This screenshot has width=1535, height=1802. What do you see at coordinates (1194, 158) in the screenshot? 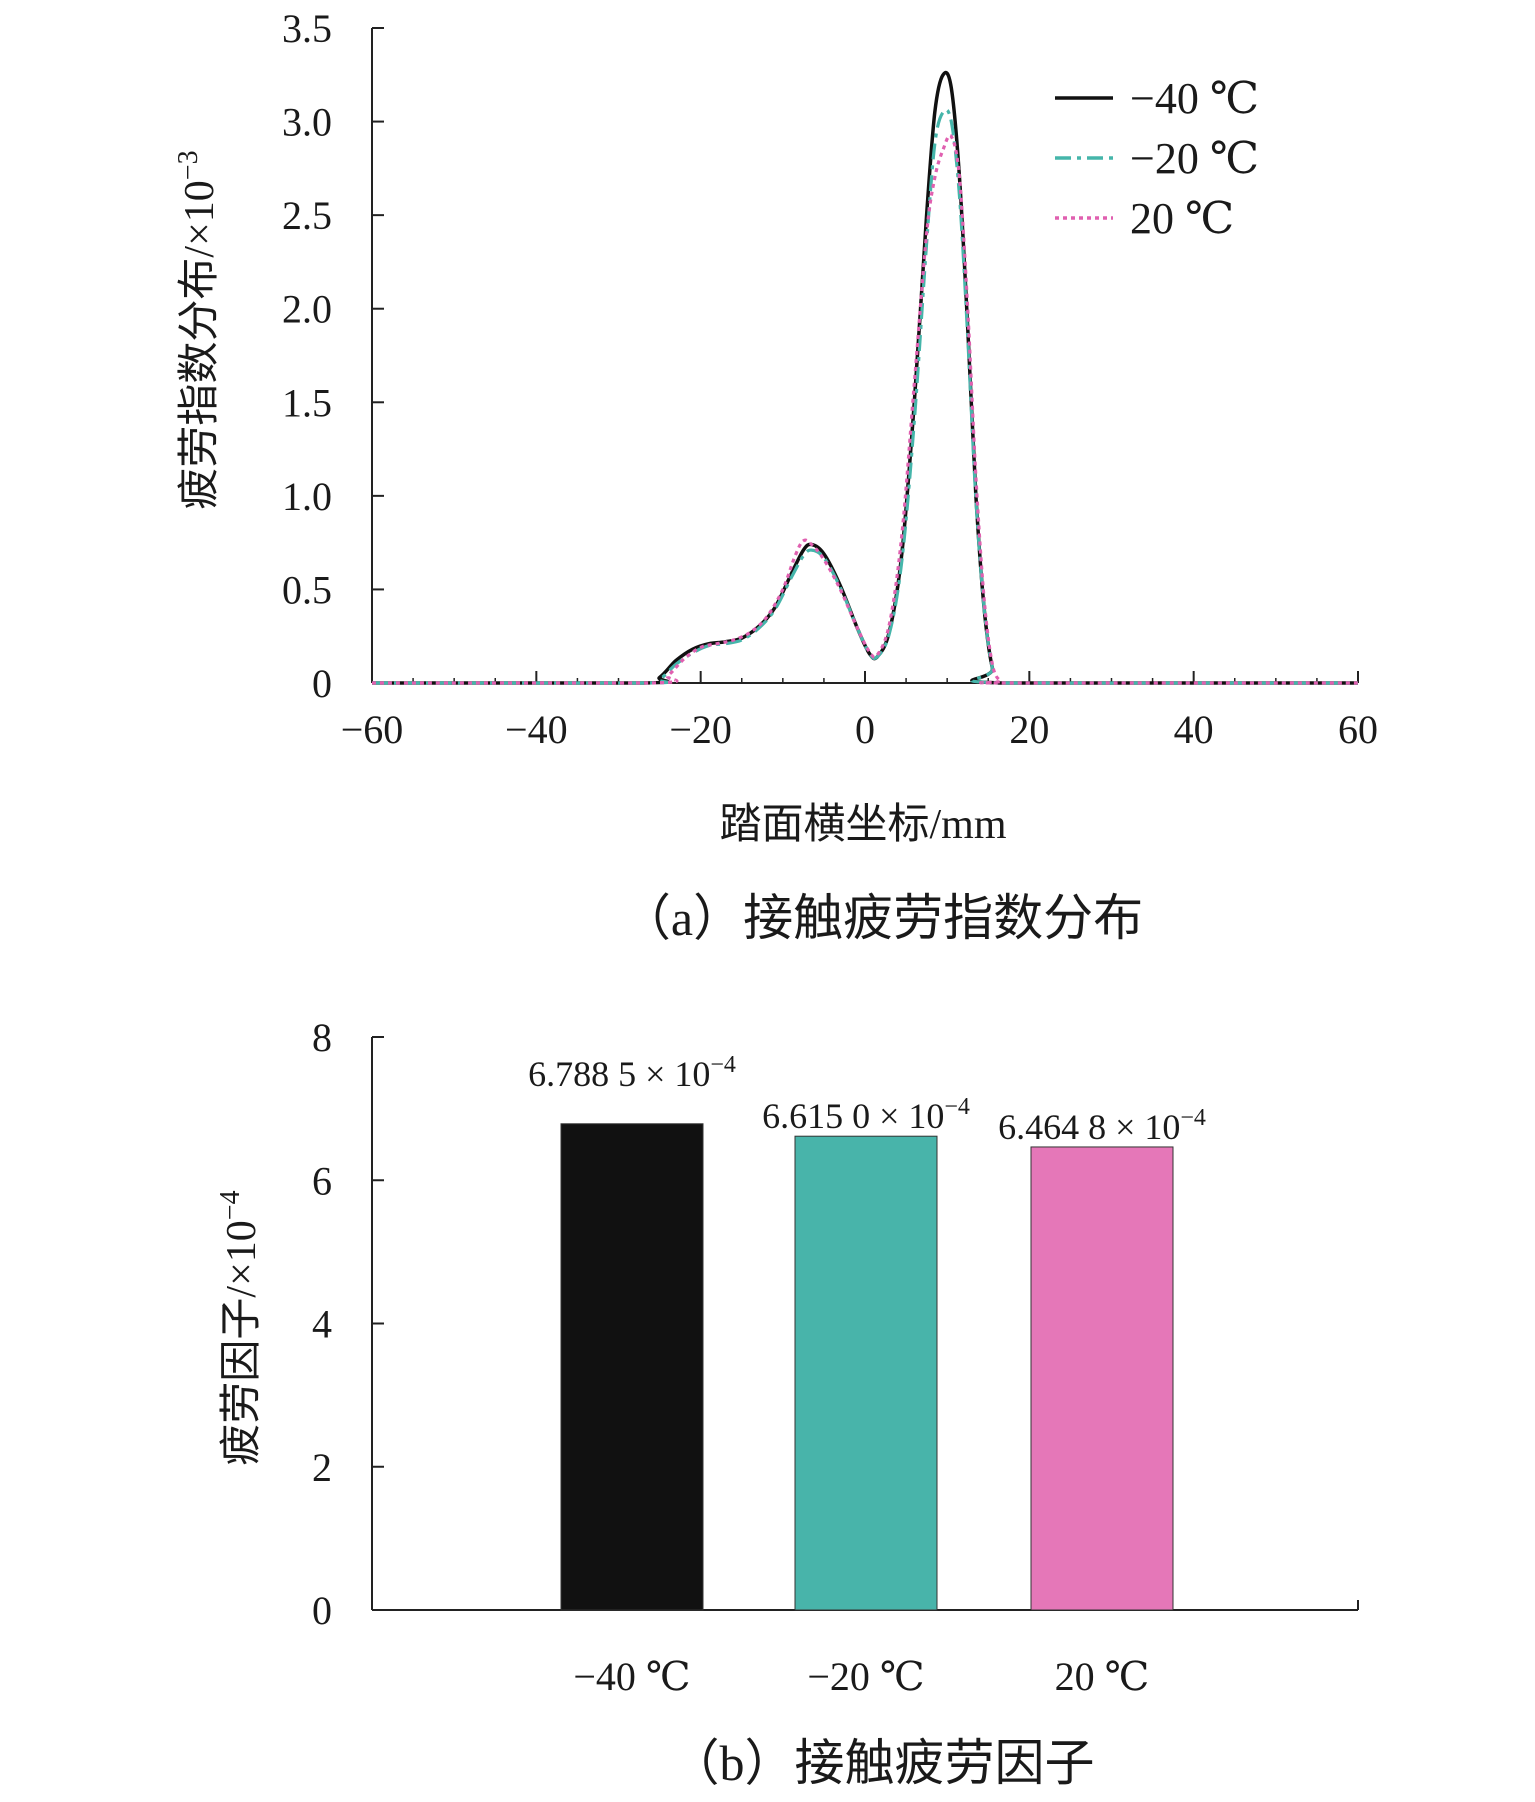
I see `a-legend-label-1: −20 ℃` at bounding box center [1194, 158].